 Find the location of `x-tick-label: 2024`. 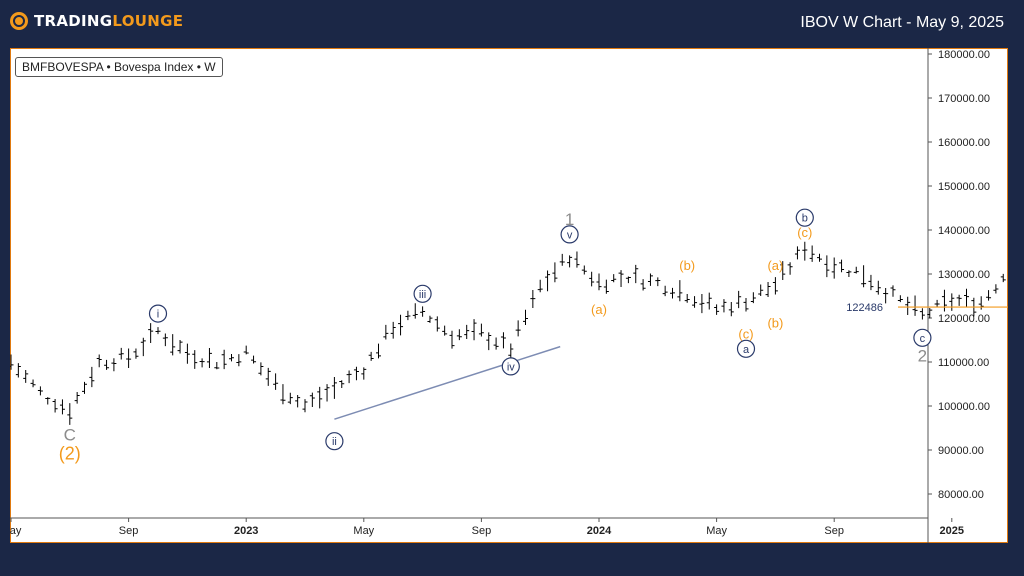

x-tick-label: 2024 is located at coordinates (599, 531).